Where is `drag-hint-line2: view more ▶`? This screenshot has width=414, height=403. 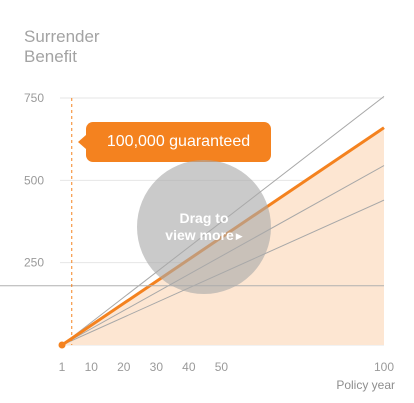 drag-hint-line2: view more ▶ is located at coordinates (203, 236).